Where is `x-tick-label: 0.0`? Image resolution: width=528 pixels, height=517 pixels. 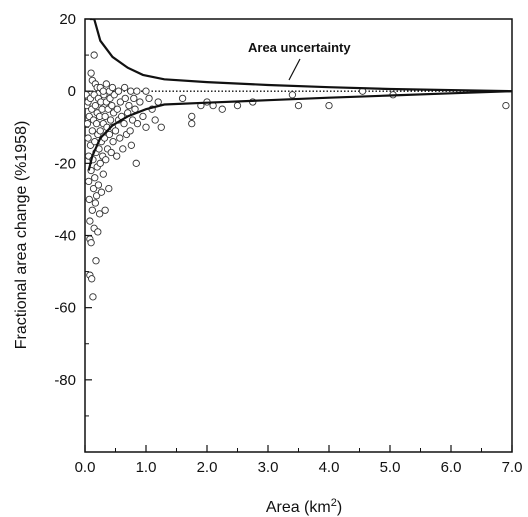 x-tick-label: 0.0 is located at coordinates (85, 467).